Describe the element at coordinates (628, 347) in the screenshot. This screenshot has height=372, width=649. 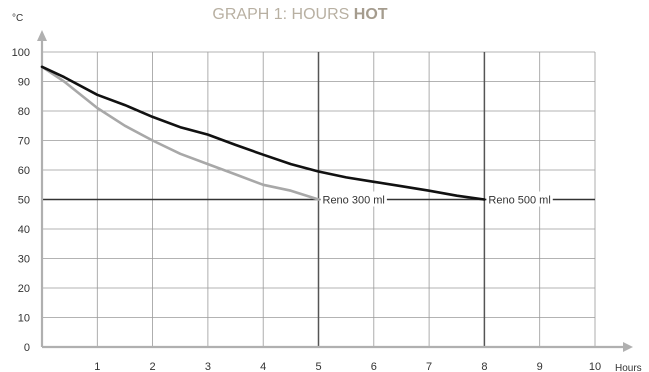
I see `x-axis-arrow-icon` at that location.